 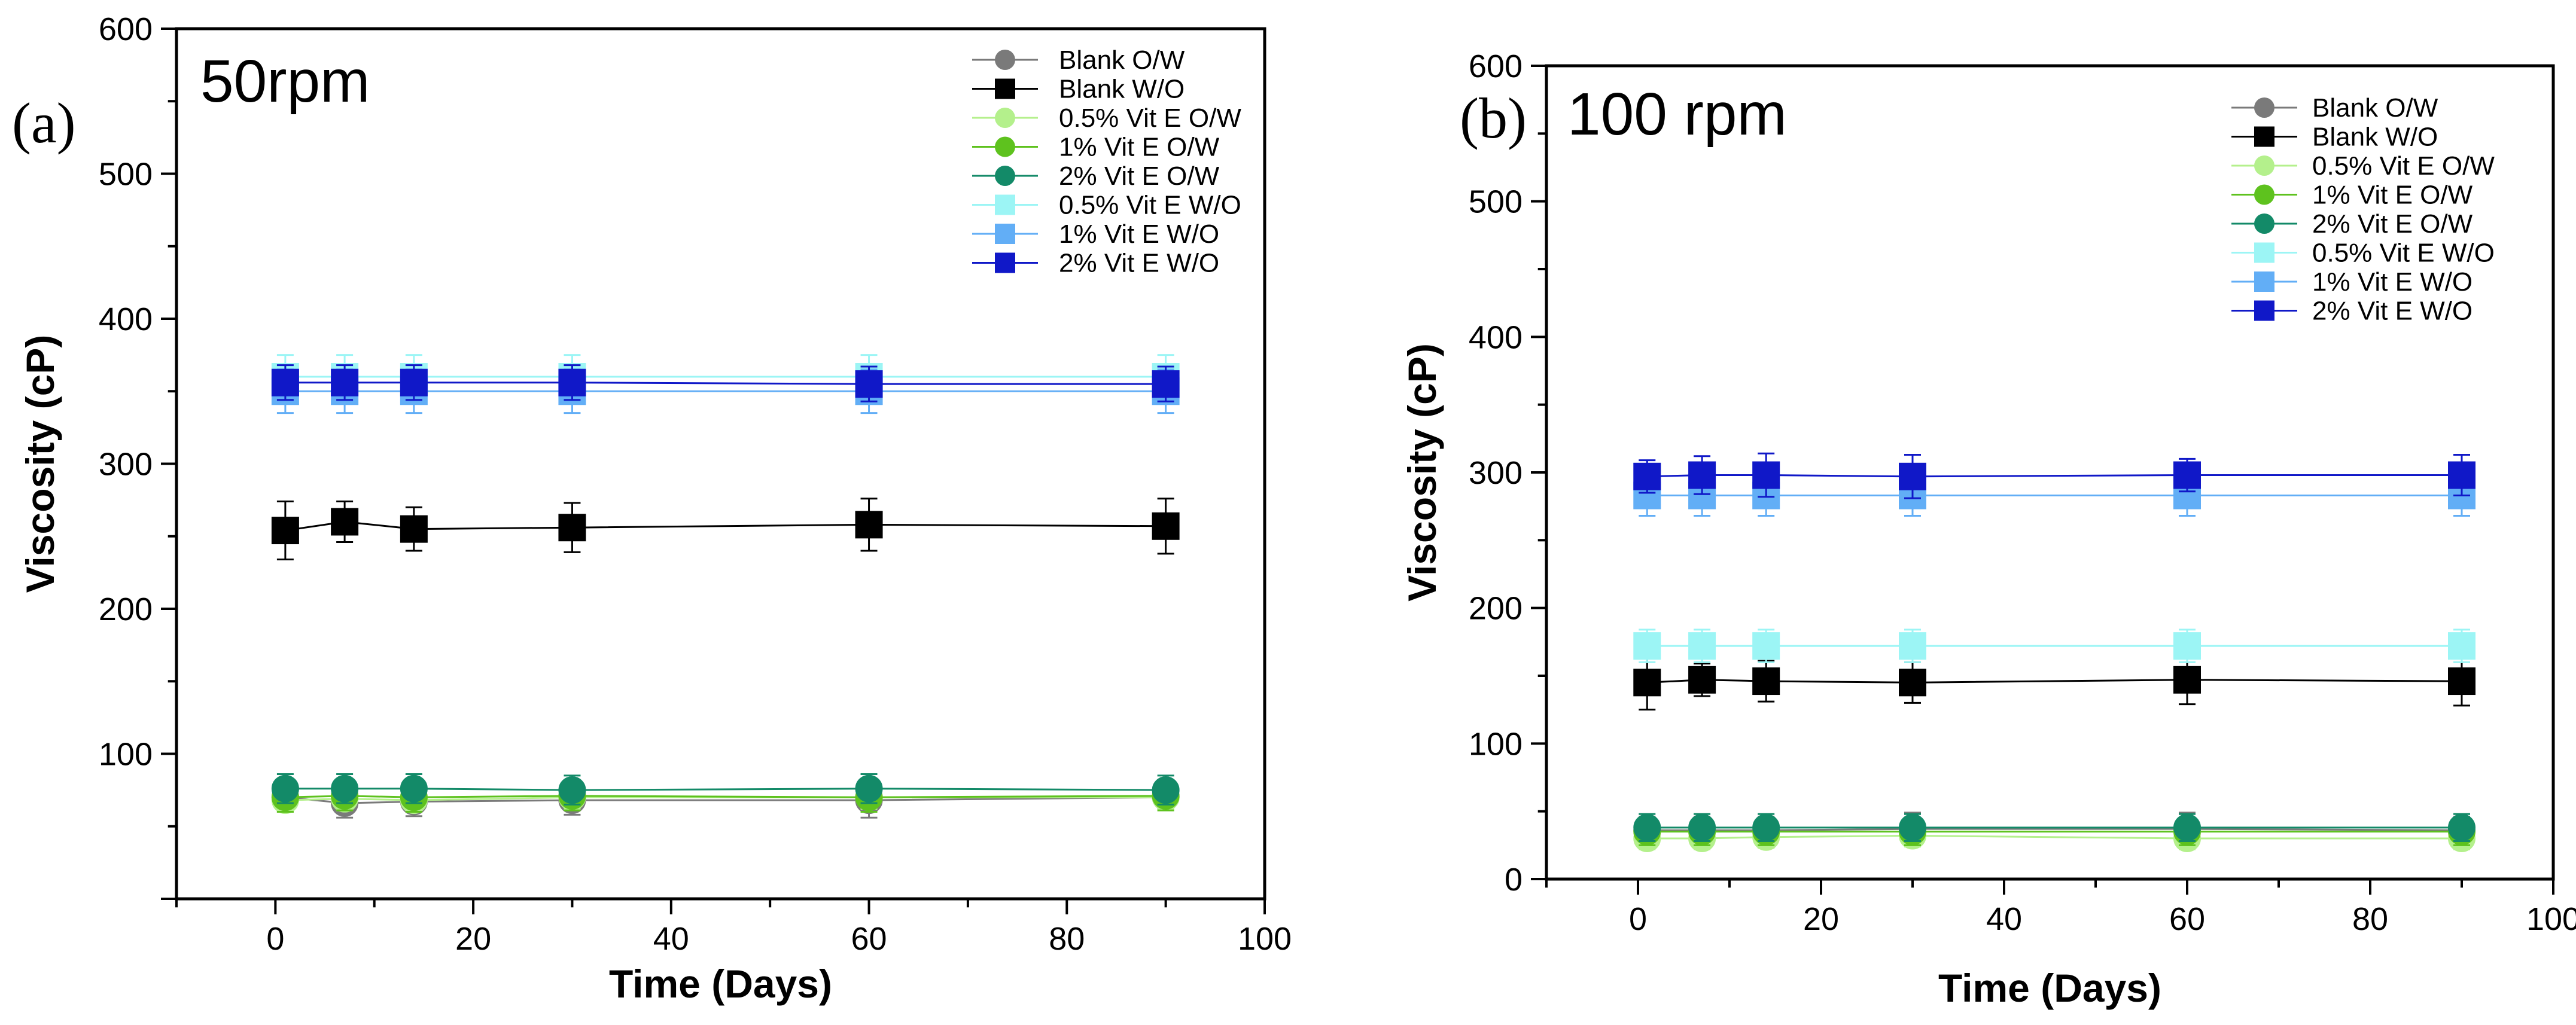 What do you see at coordinates (44, 123) in the screenshot?
I see `panel-label: (a)` at bounding box center [44, 123].